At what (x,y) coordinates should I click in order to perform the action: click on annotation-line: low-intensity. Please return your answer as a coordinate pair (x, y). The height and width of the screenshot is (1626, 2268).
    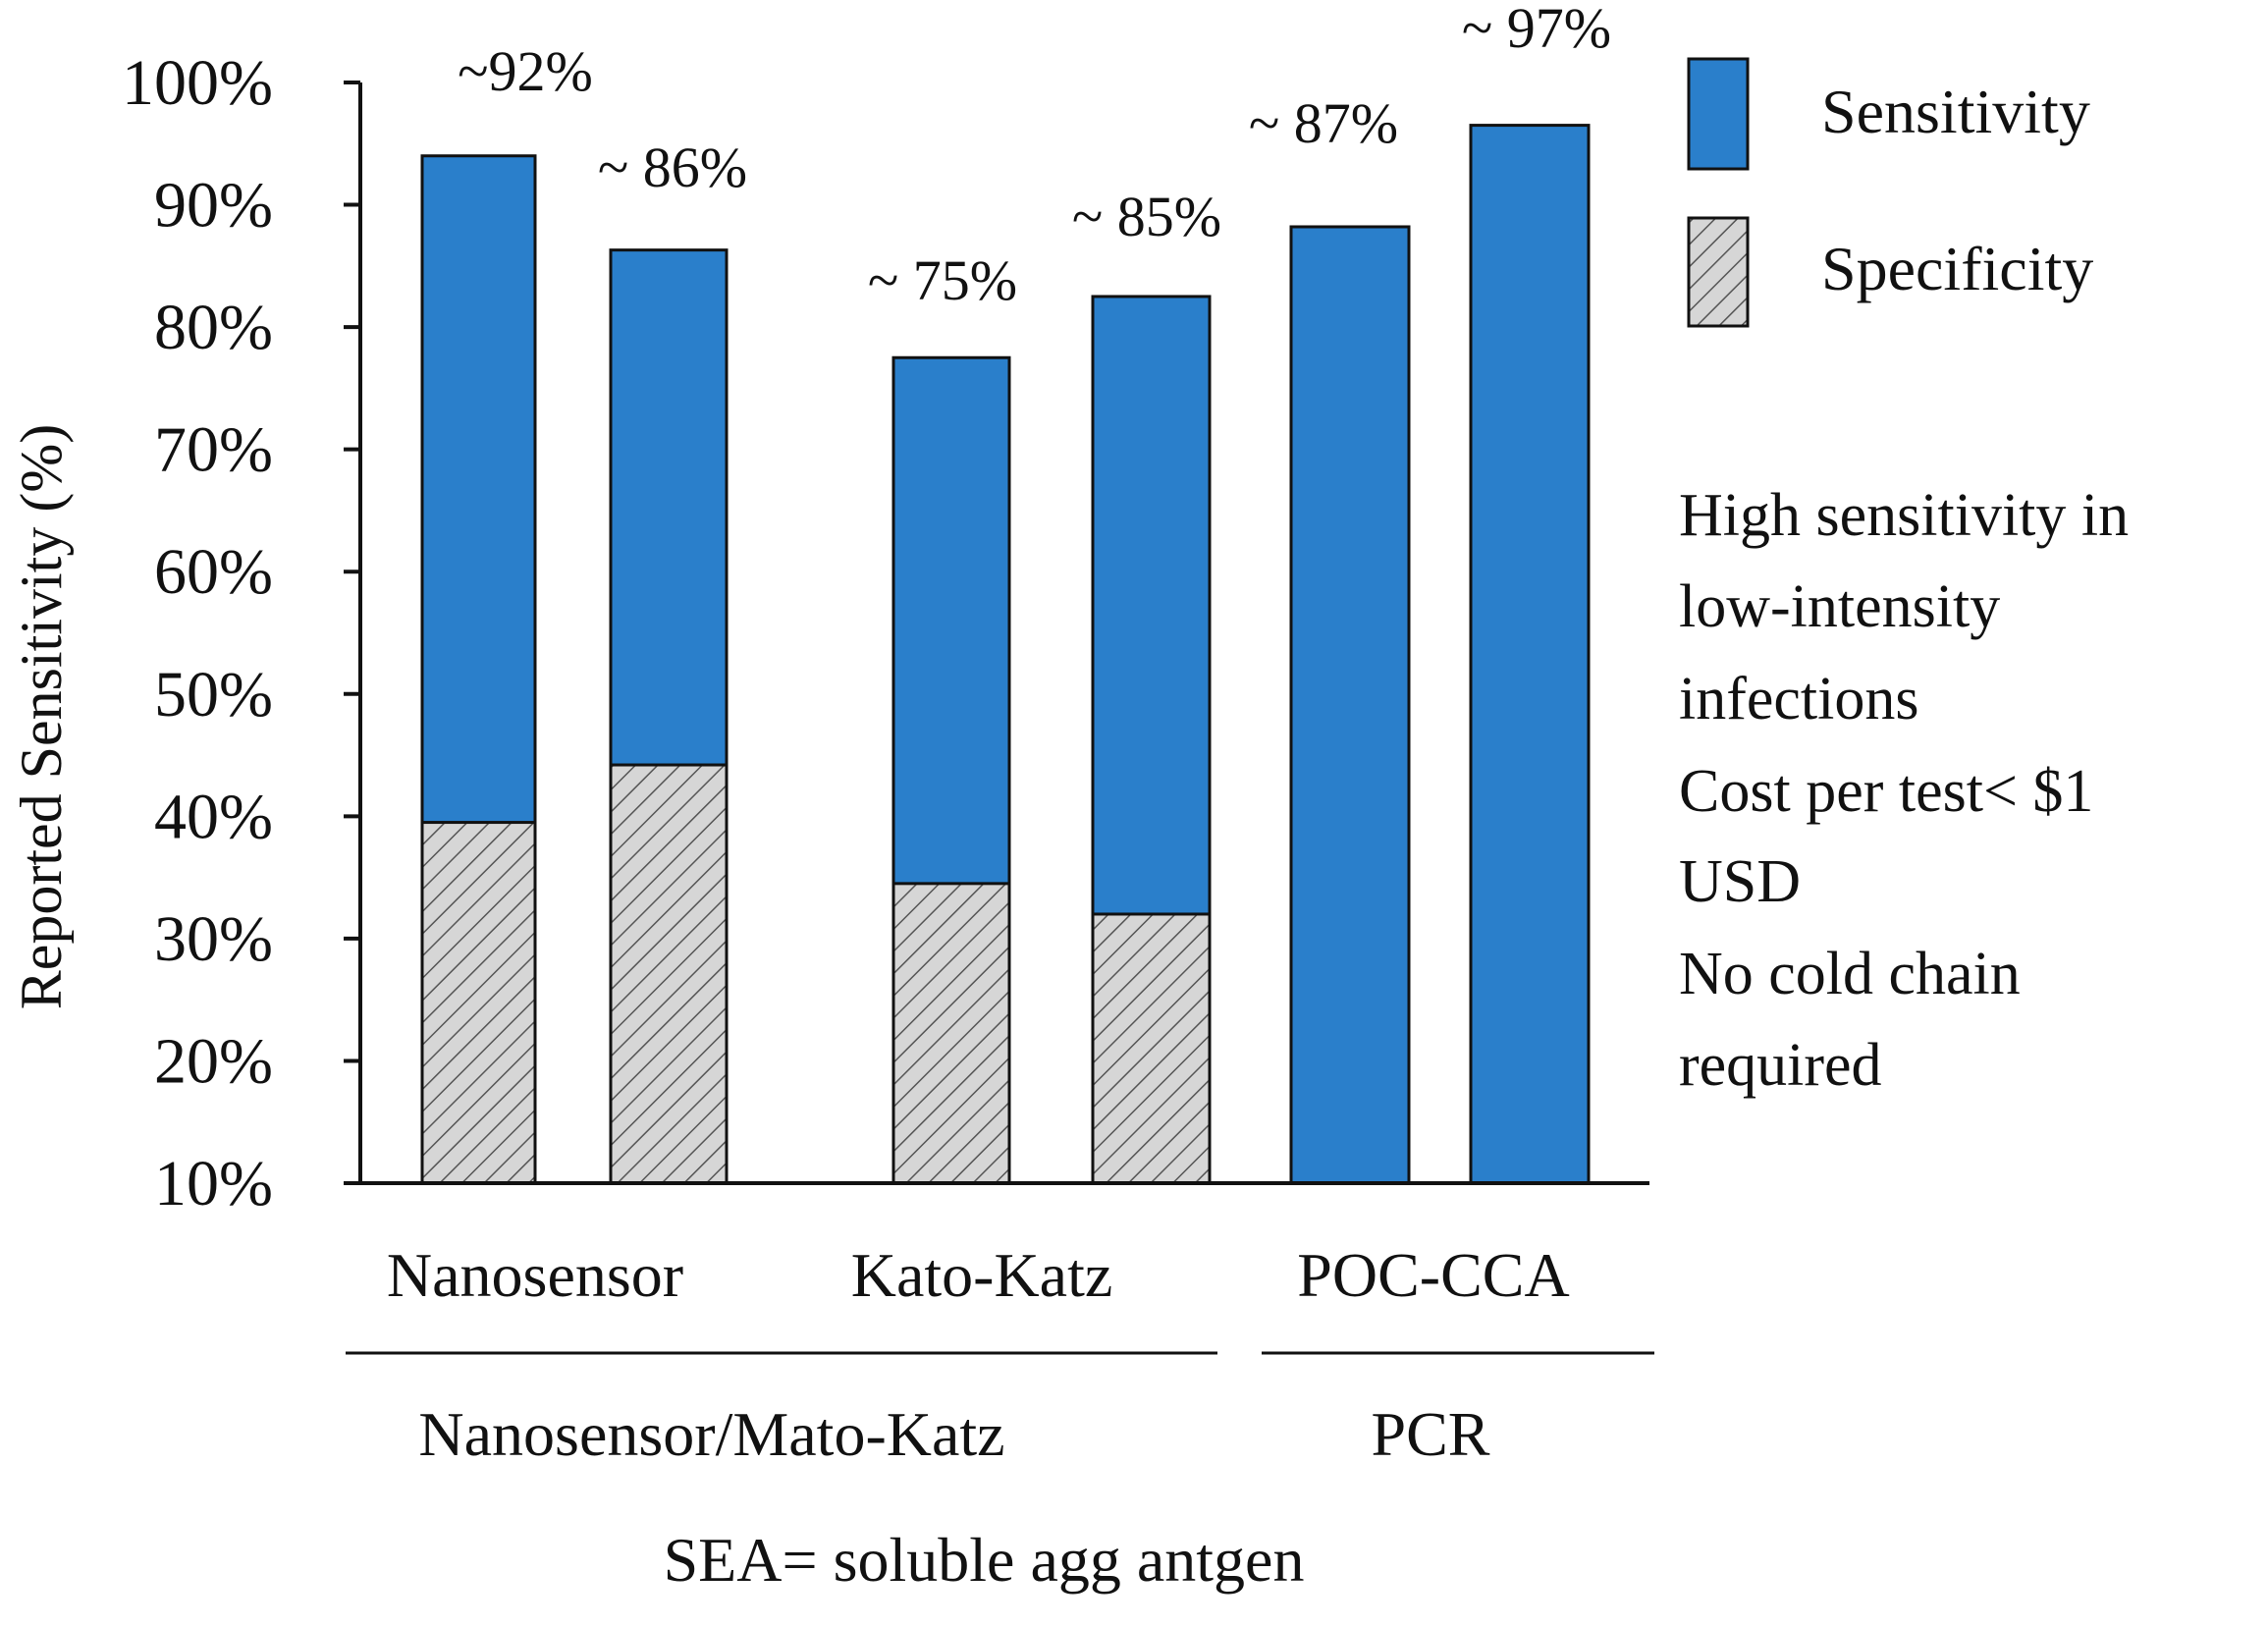
    Looking at the image, I should click on (1840, 606).